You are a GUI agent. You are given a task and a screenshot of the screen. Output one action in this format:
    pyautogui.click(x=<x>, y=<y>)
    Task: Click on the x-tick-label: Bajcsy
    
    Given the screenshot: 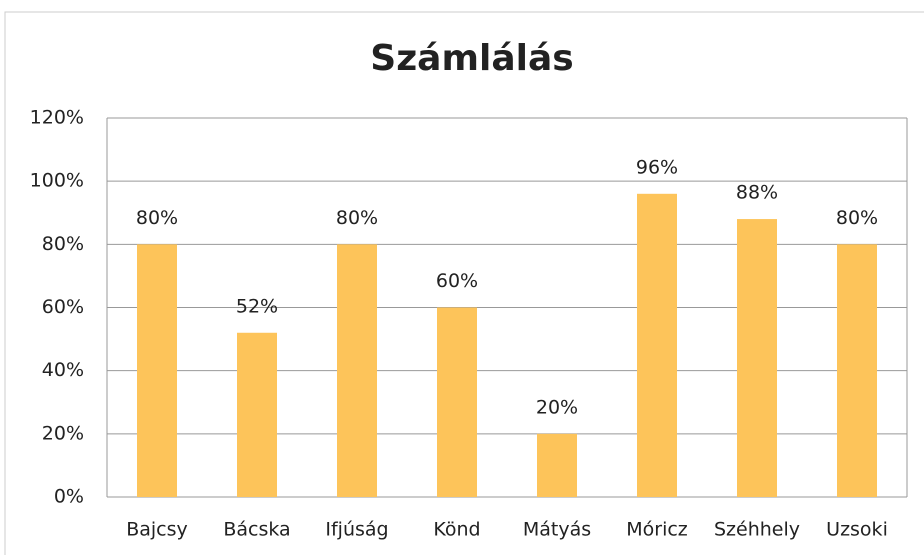 What is the action you would take?
    pyautogui.click(x=157, y=530)
    